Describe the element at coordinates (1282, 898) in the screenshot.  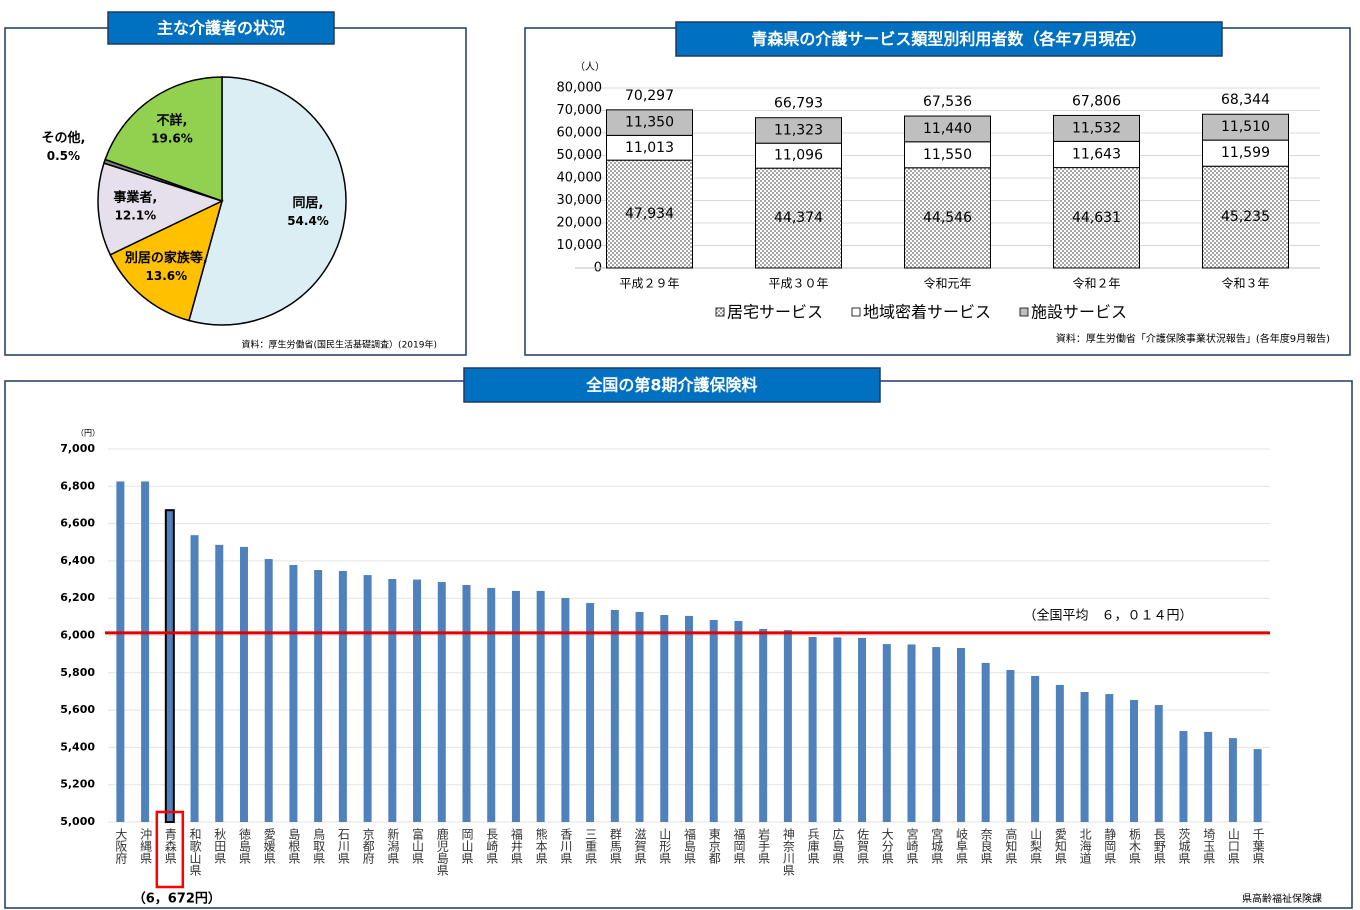
I see `source-note: 県高齢福祉保険課` at that location.